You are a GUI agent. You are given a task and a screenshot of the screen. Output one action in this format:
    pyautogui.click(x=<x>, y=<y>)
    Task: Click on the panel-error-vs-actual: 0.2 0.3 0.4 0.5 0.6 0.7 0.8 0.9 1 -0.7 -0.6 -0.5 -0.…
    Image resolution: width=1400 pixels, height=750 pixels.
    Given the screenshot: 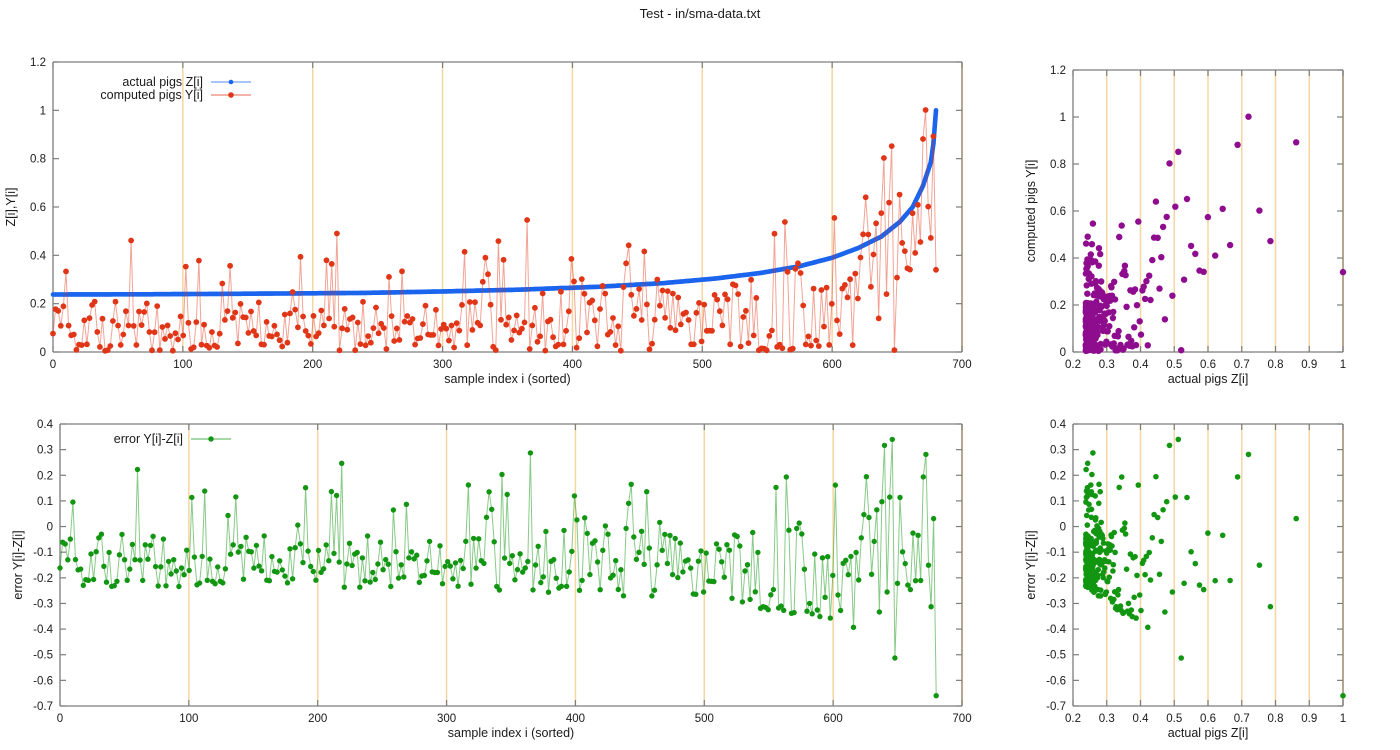 What is the action you would take?
    pyautogui.click(x=1185, y=579)
    